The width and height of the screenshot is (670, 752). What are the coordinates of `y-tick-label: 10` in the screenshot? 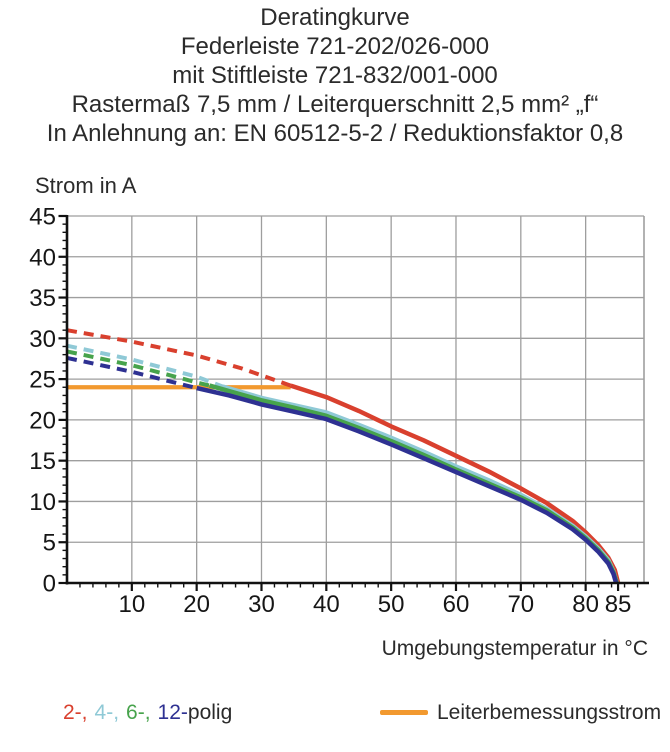 It's located at (42, 502).